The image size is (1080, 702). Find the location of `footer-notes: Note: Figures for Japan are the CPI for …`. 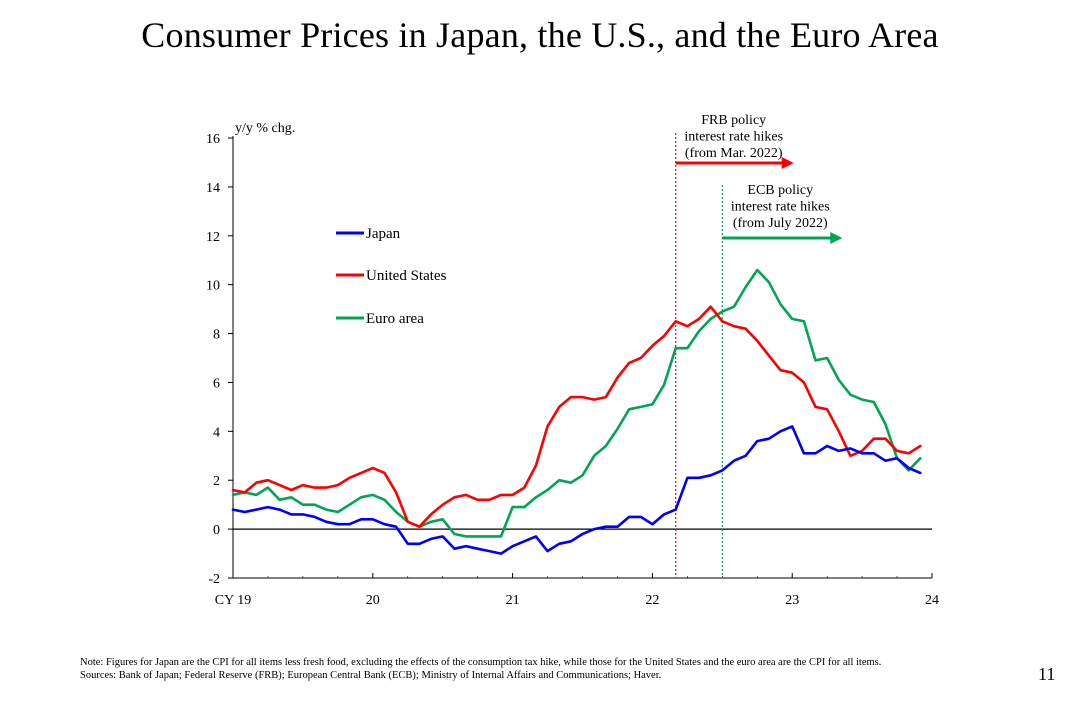

footer-notes: Note: Figures for Japan are the CPI for … is located at coordinates (480, 669).